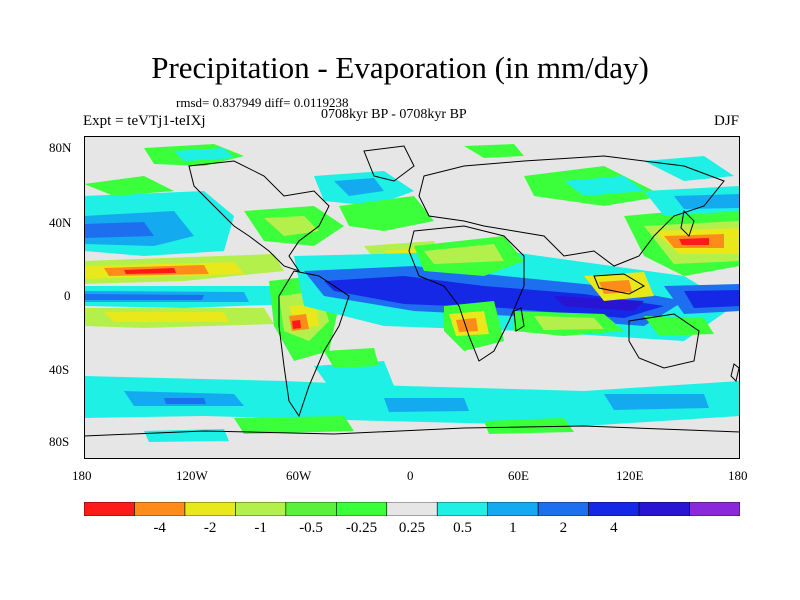  What do you see at coordinates (389, 163) in the screenshot?
I see `coastline-greenland` at bounding box center [389, 163].